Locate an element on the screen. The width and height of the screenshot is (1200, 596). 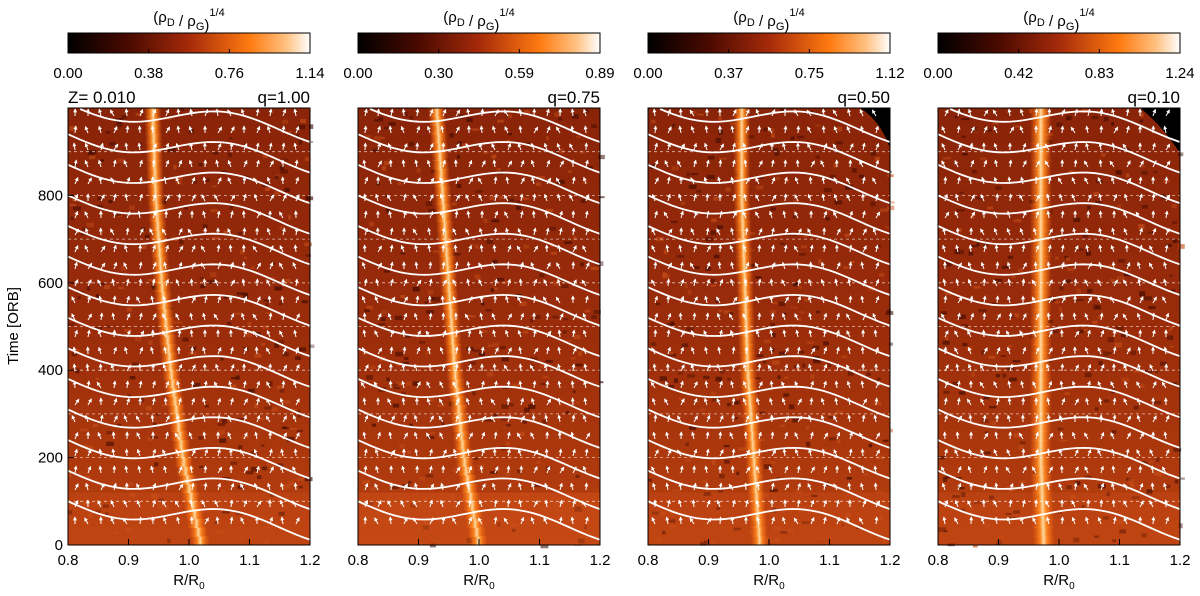
colorbar-tick-label: 1.24 is located at coordinates (1179, 73).